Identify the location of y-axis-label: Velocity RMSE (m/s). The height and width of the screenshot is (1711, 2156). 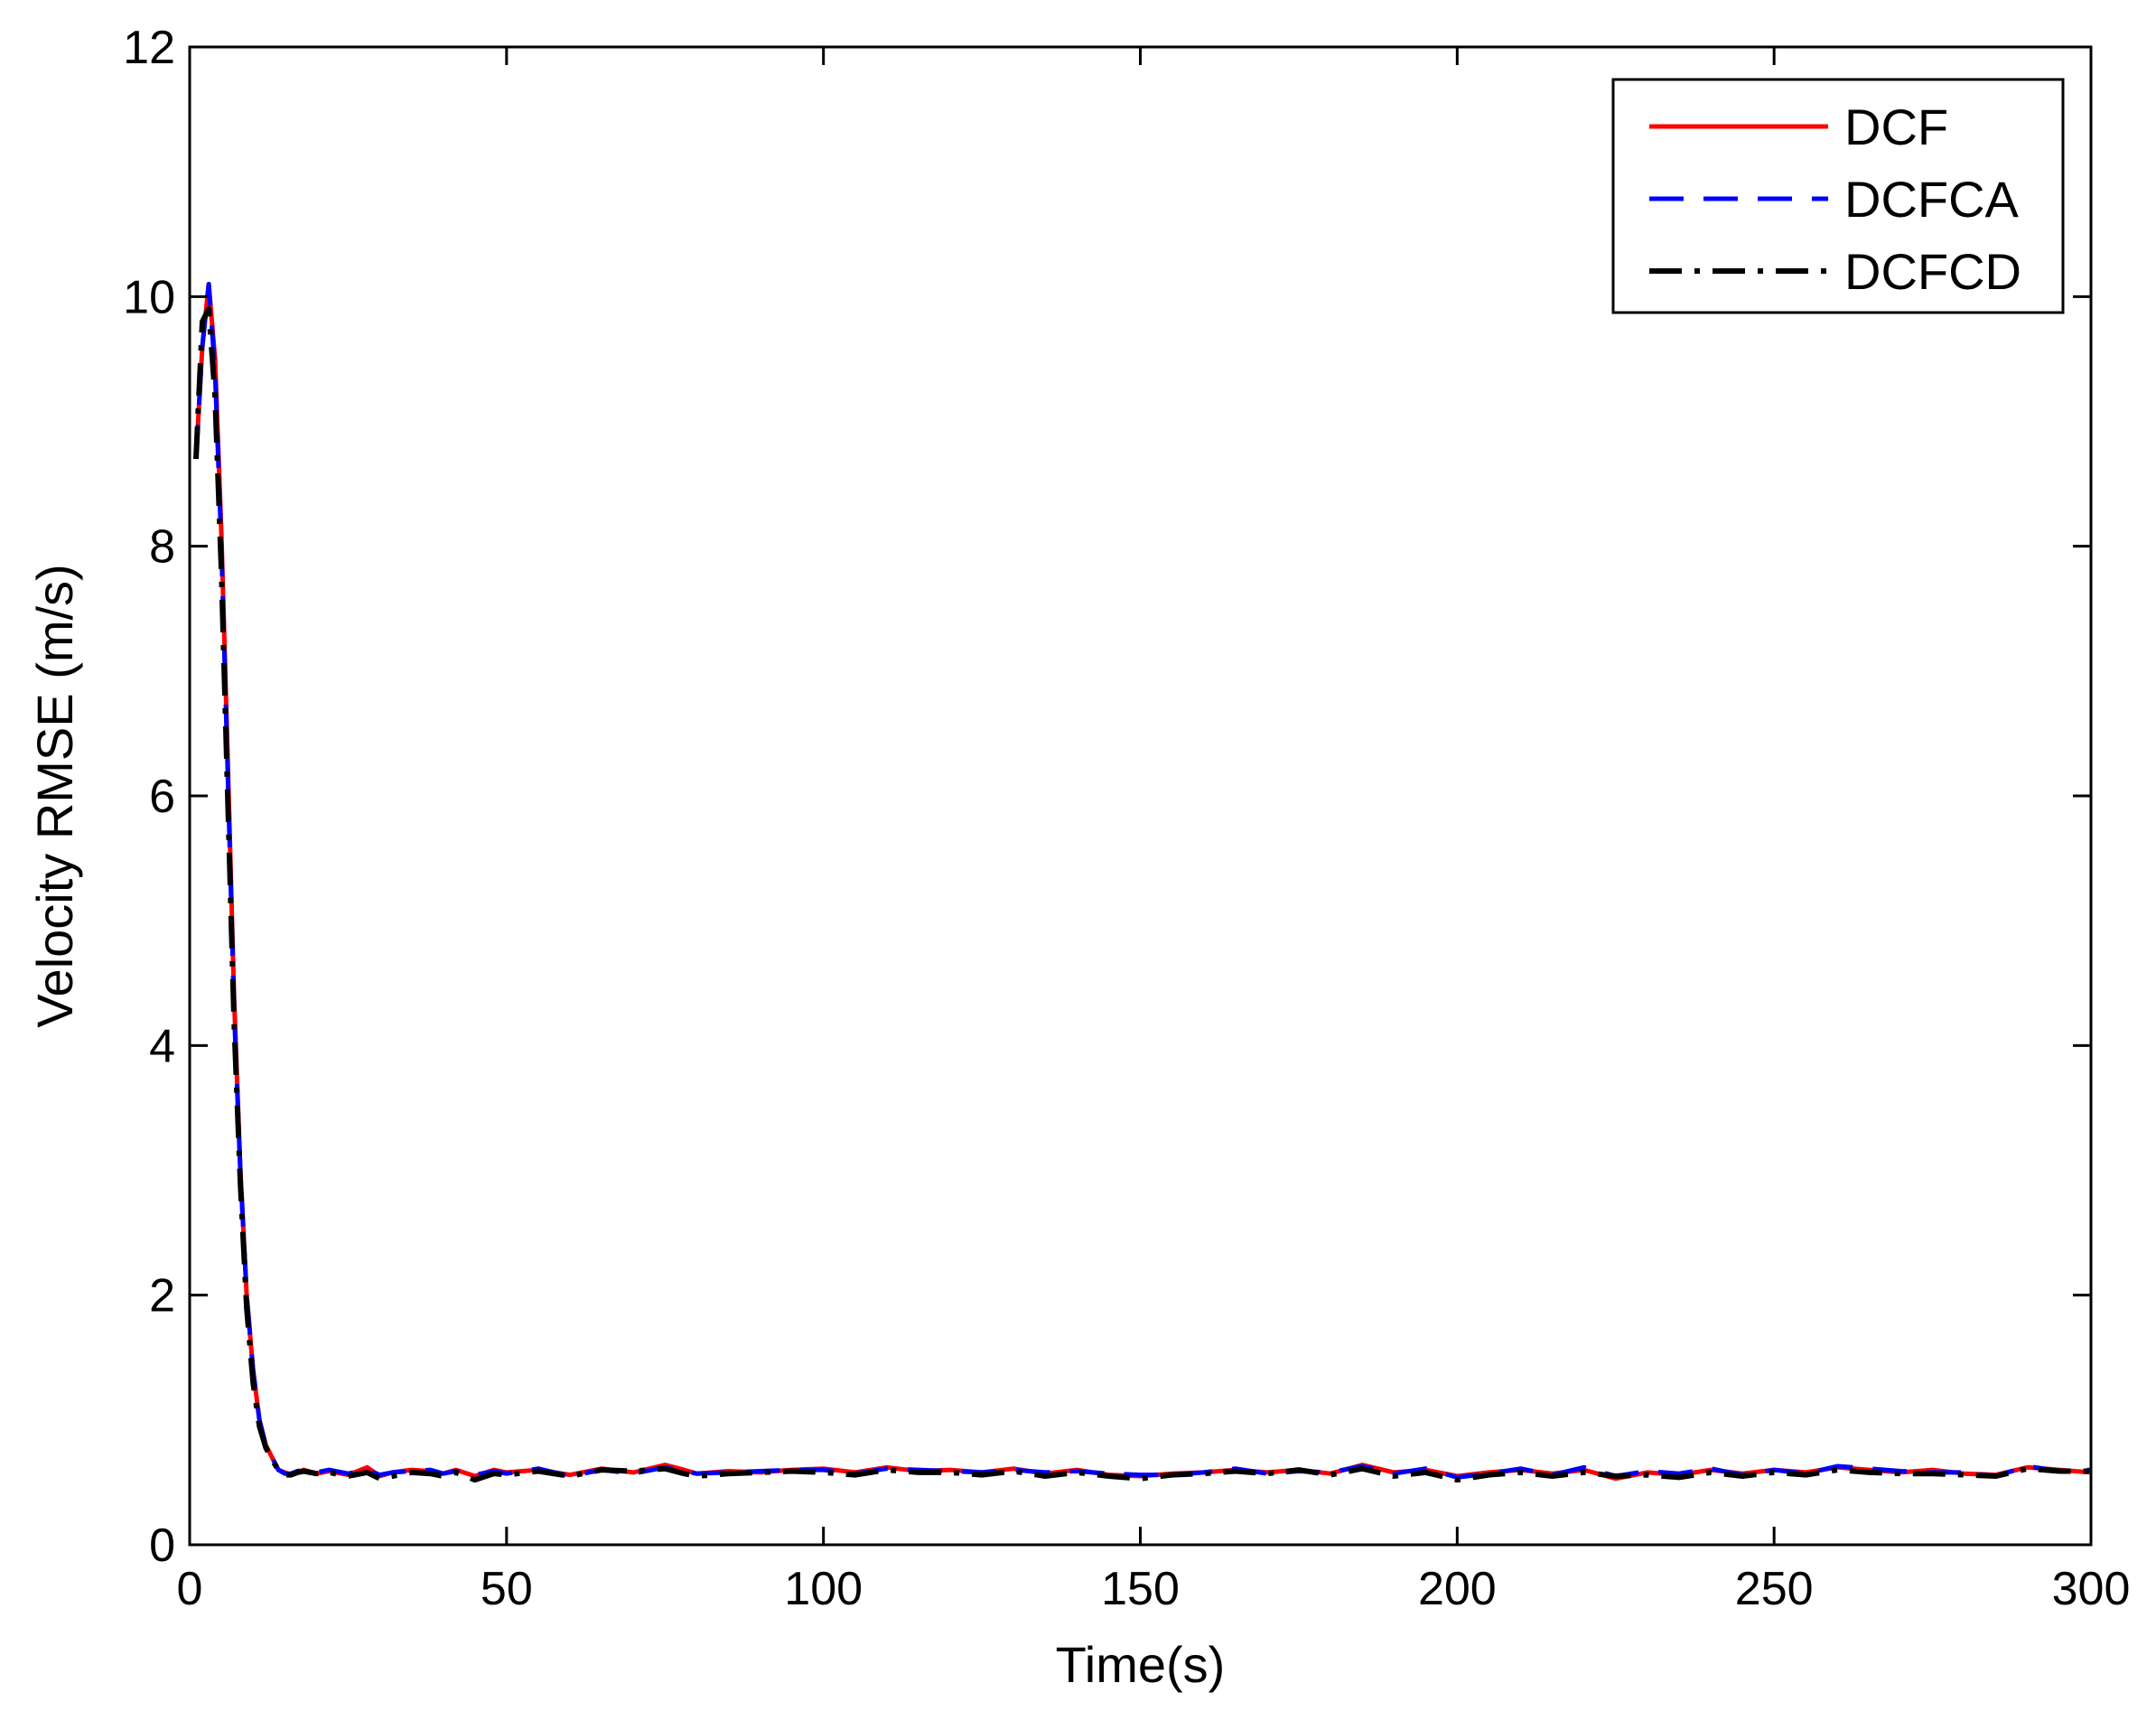
(54, 795).